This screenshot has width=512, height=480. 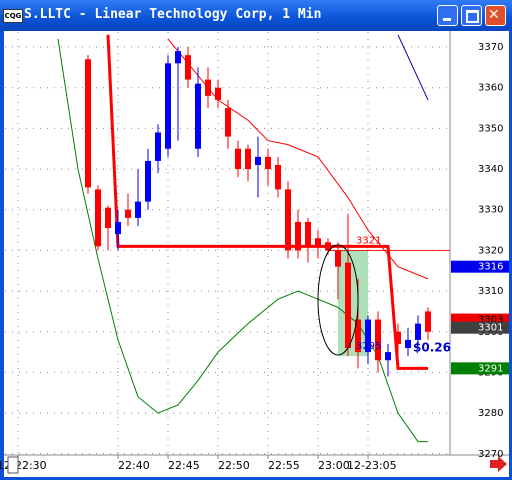 What do you see at coordinates (490, 328) in the screenshot?
I see `price-label: 3301` at bounding box center [490, 328].